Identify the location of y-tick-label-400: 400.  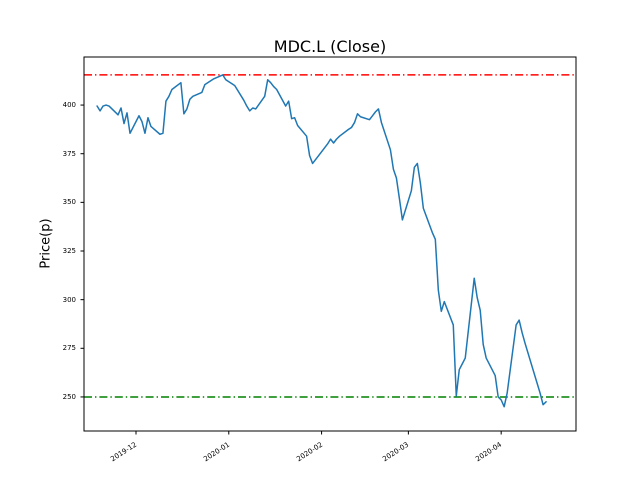
(69, 105).